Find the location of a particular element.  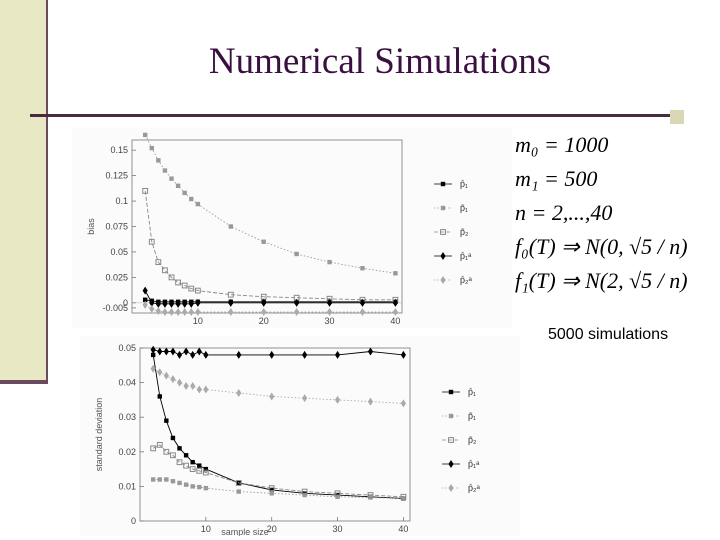

y-tick-label: 0.075 is located at coordinates (116, 227).